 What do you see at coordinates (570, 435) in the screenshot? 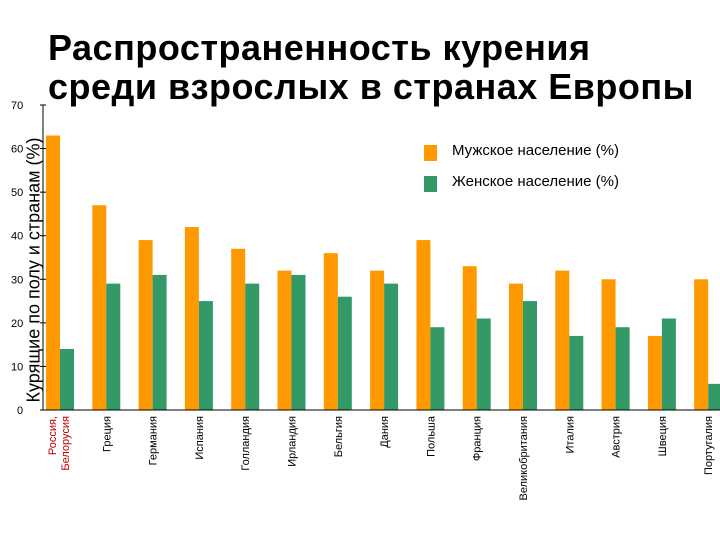
I see `x-tick-label: Италия` at bounding box center [570, 435].